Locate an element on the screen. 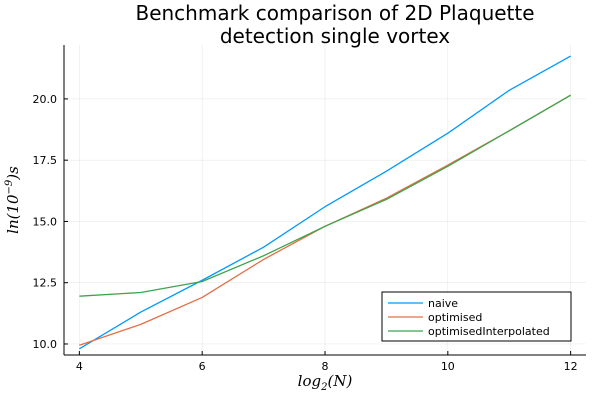  x-tick-label: 10 is located at coordinates (448, 366).